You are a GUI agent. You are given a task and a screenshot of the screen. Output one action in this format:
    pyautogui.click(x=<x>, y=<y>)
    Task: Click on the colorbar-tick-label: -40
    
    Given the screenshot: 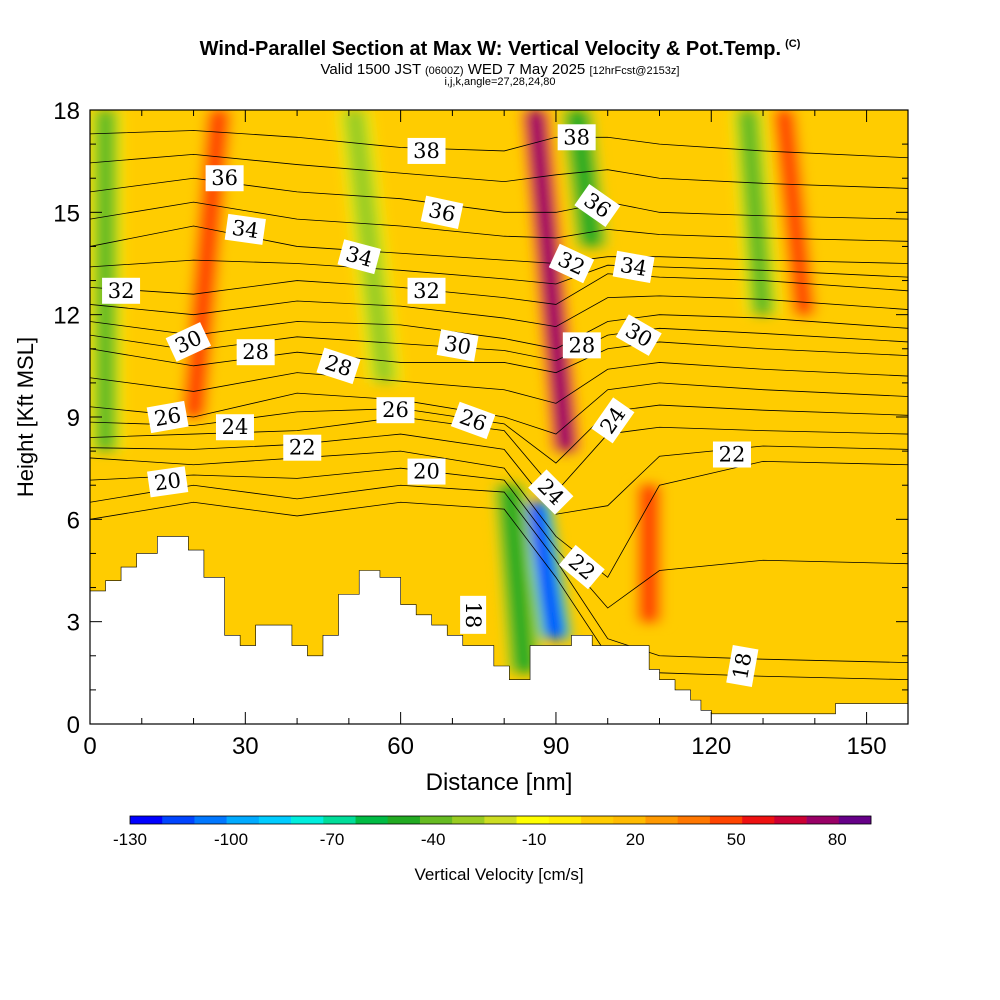 What is the action you would take?
    pyautogui.click(x=433, y=839)
    